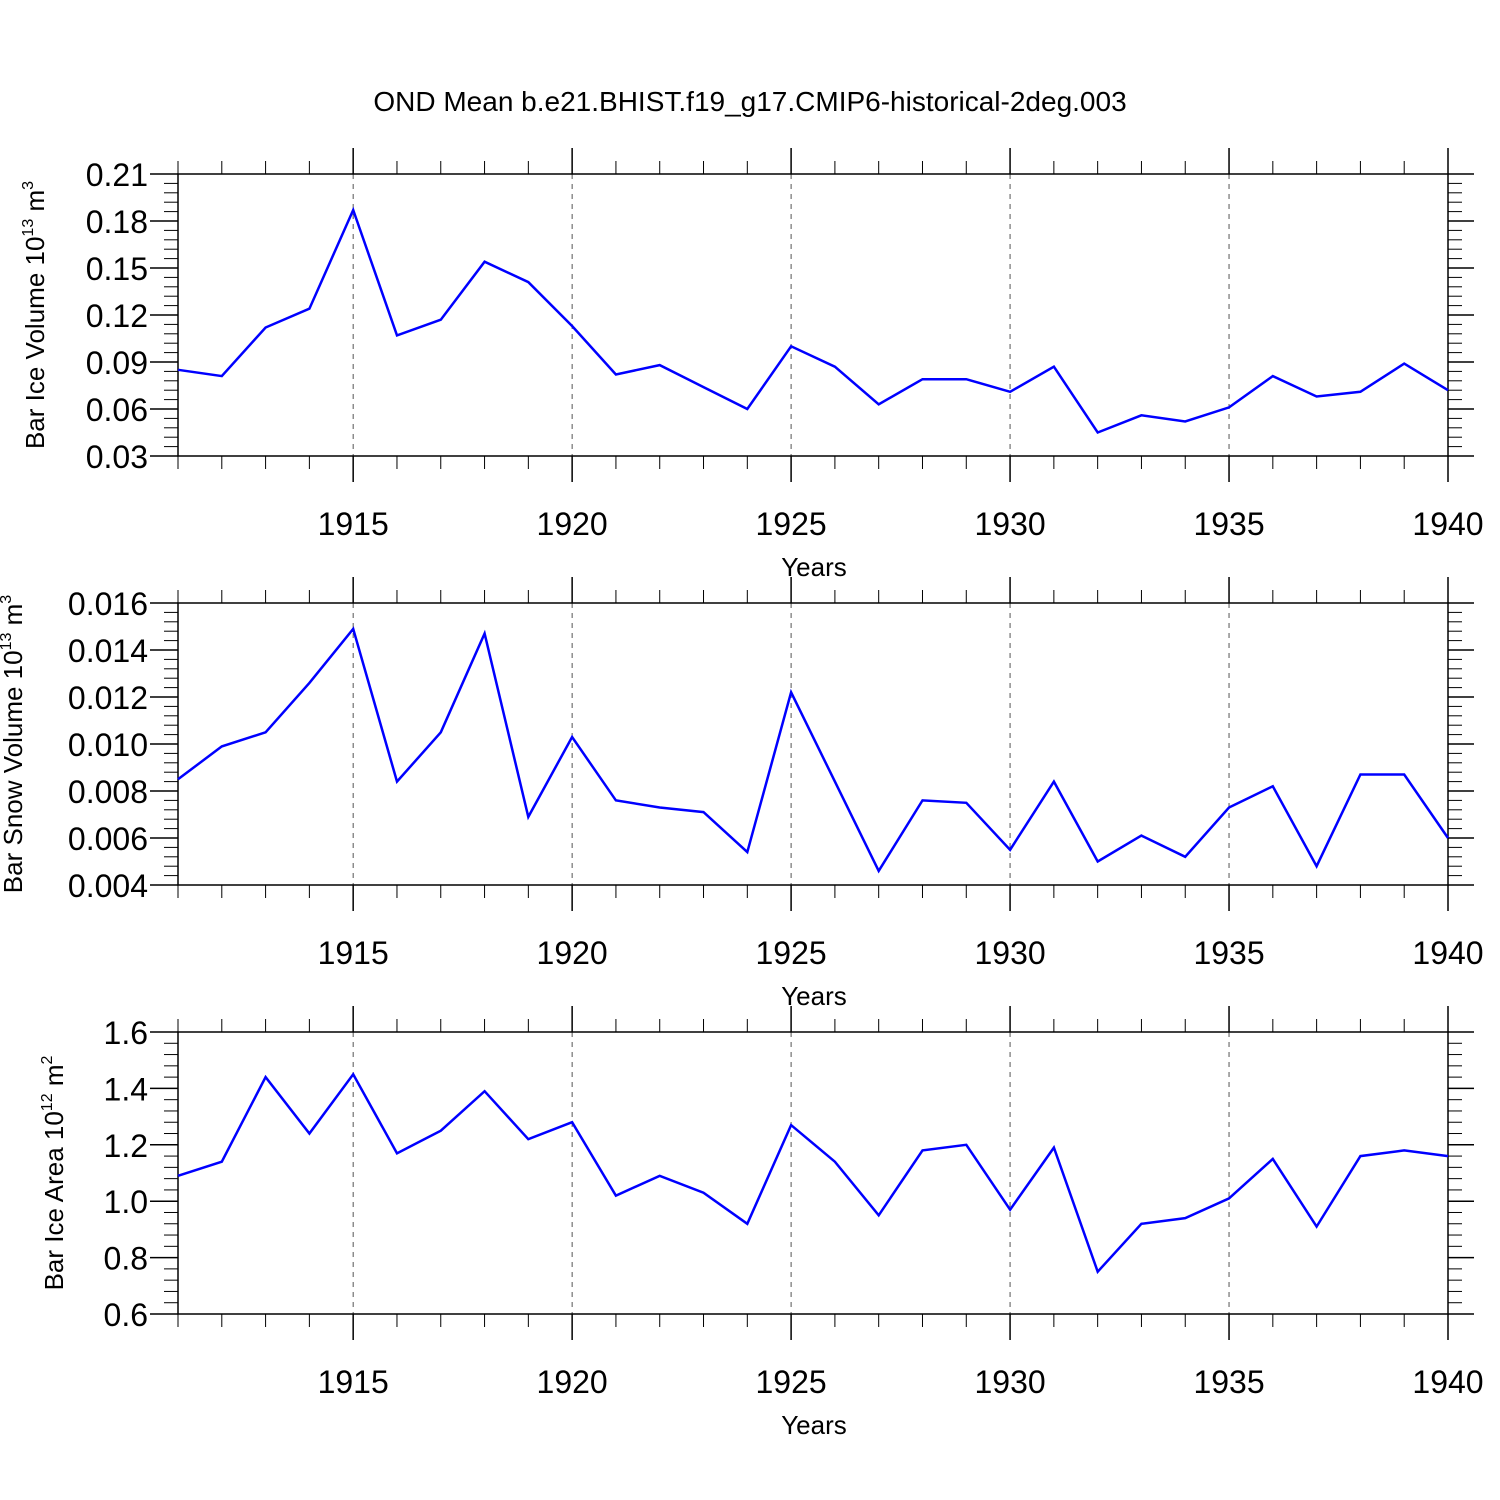  Describe the element at coordinates (108, 745) in the screenshot. I see `y-tick-label: 0.010` at that location.